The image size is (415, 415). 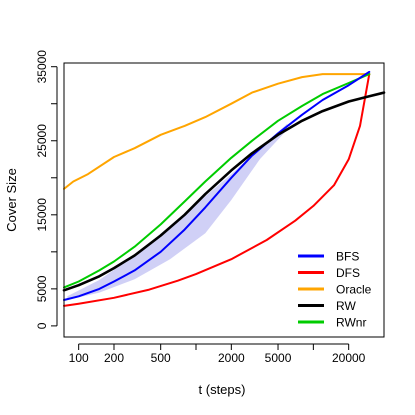 What do you see at coordinates (231, 358) in the screenshot?
I see `x-tick-label: 2000` at bounding box center [231, 358].